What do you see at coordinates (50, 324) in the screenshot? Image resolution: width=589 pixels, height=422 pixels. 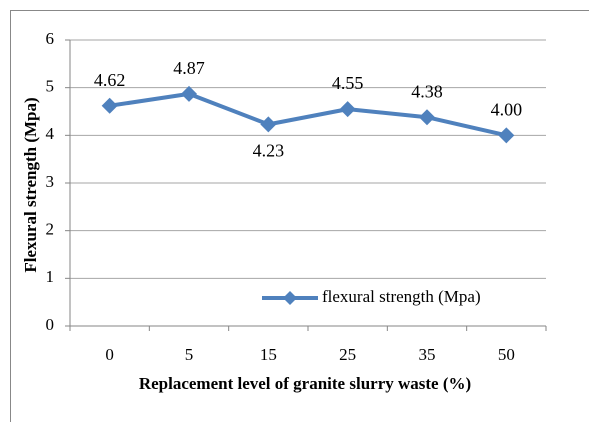 I see `y-tick-label: 0` at bounding box center [50, 324].